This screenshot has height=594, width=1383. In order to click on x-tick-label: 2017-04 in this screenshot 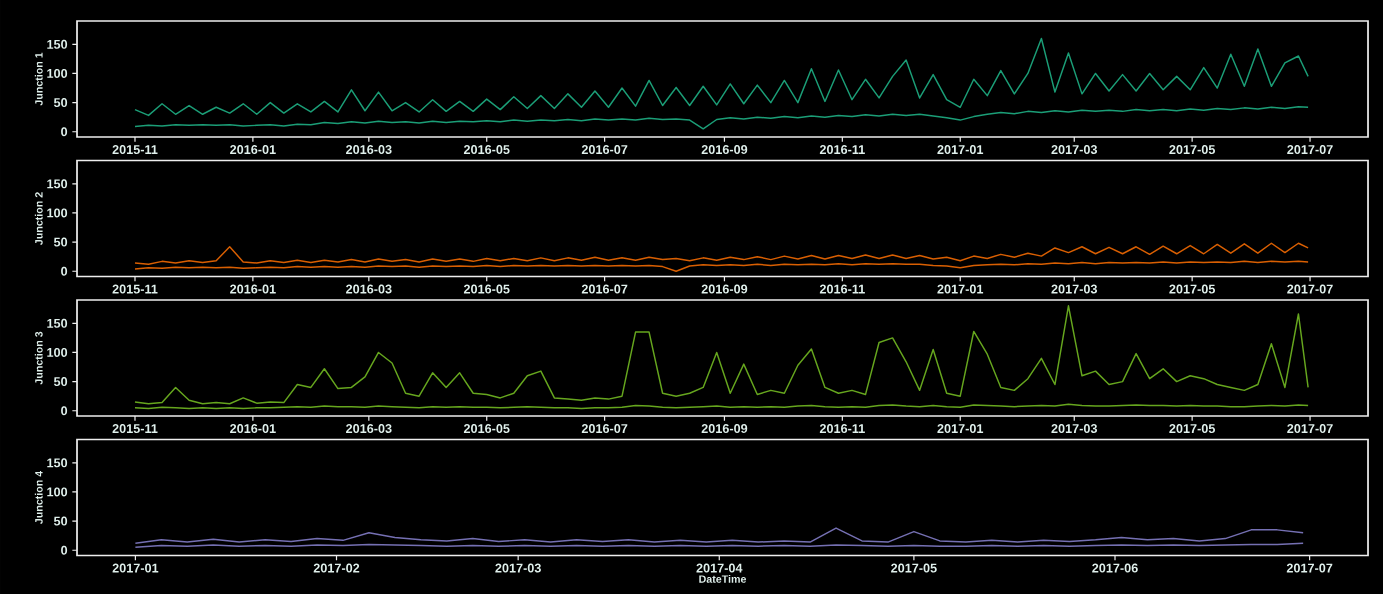, I will do `click(719, 568)`.